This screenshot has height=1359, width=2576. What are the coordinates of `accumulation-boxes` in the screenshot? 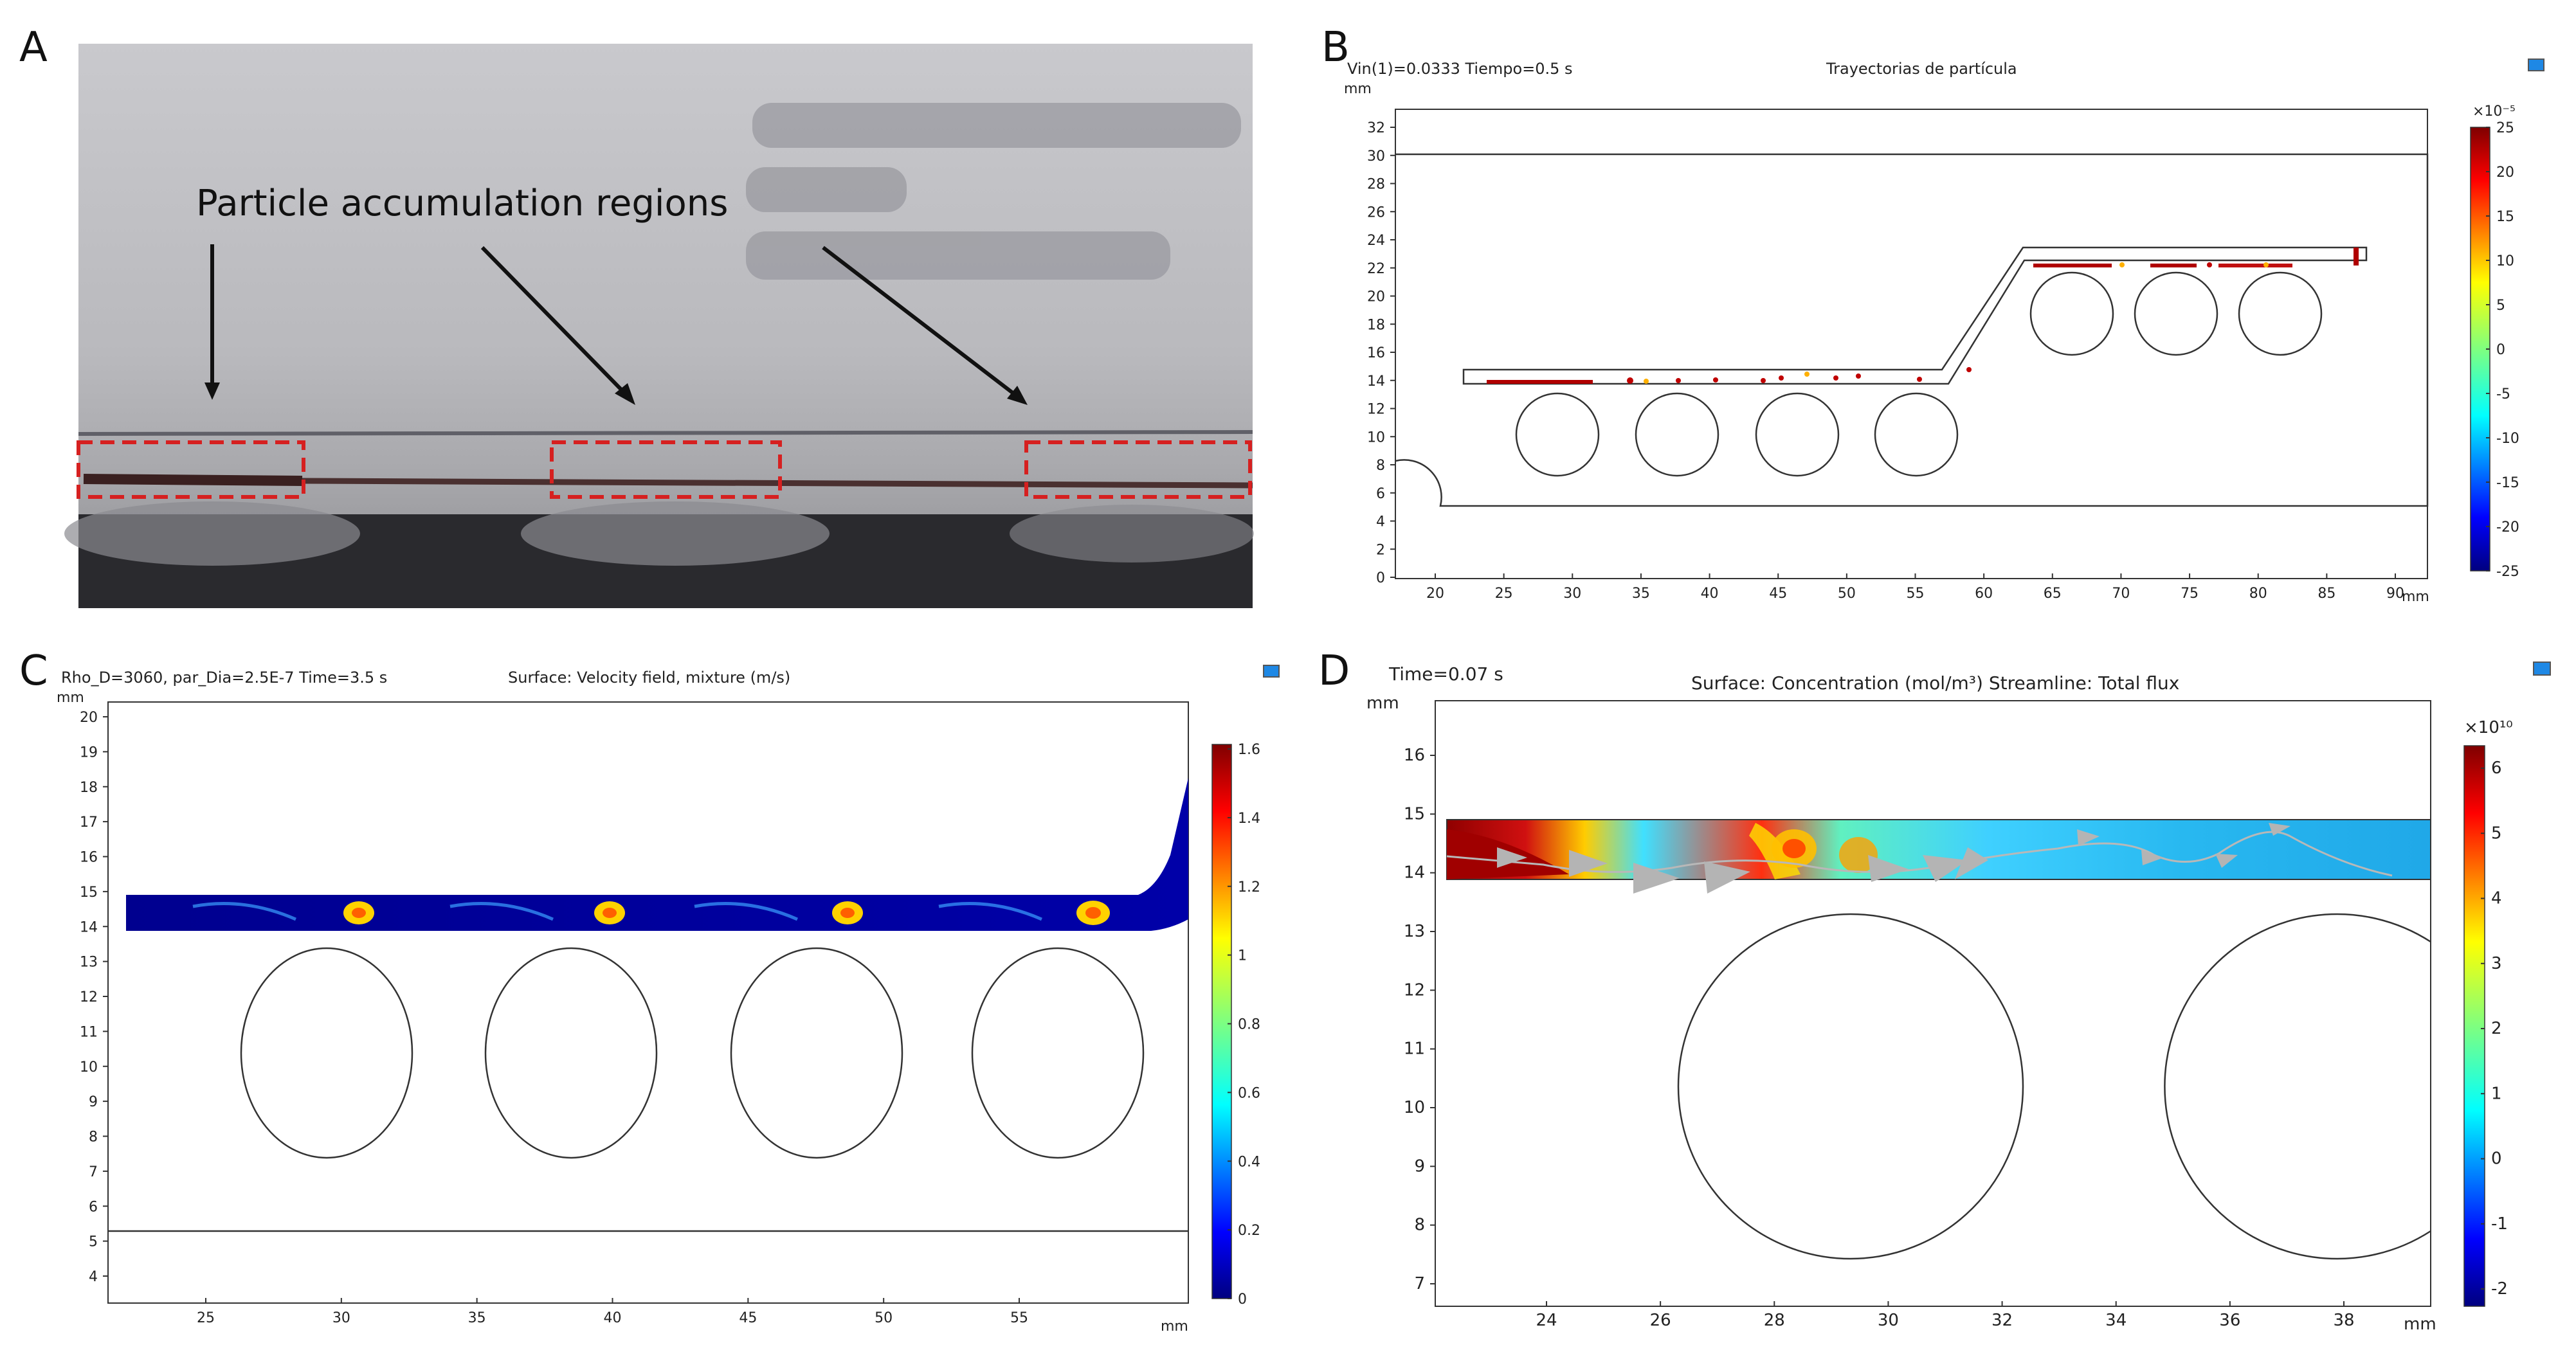 It's located at (664, 470).